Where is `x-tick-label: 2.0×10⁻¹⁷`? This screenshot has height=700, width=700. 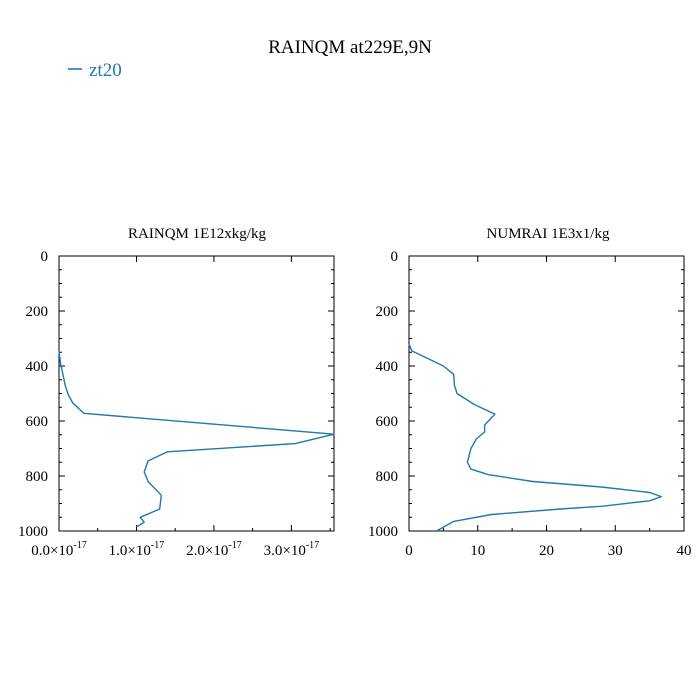 x-tick-label: 2.0×10⁻¹⁷ is located at coordinates (214, 549).